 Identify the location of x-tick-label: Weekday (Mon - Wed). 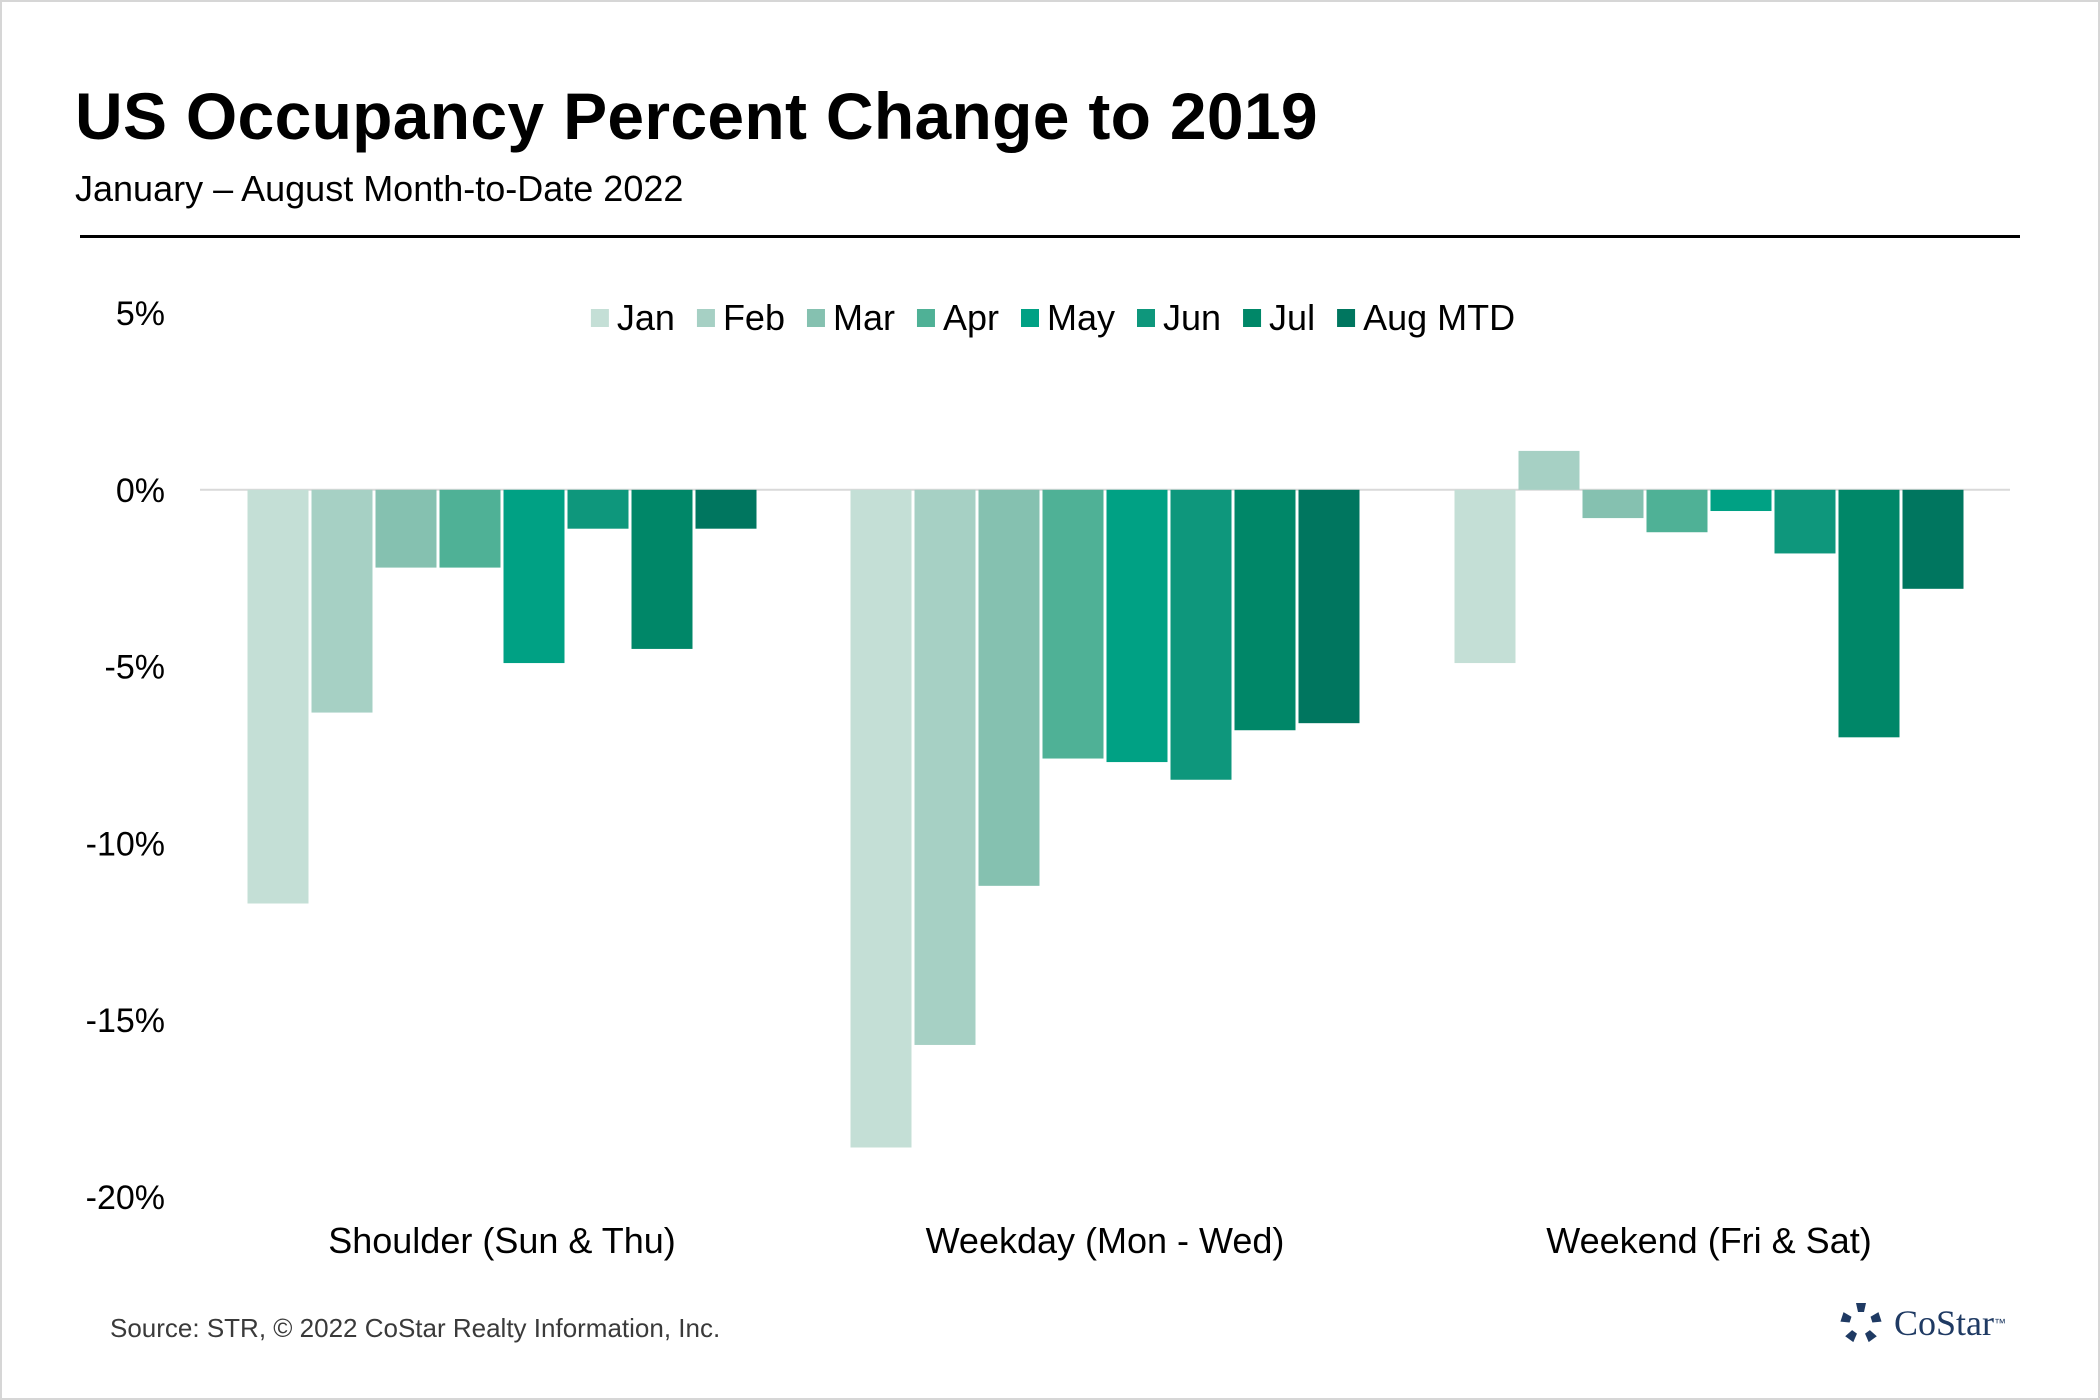
(1105, 1240).